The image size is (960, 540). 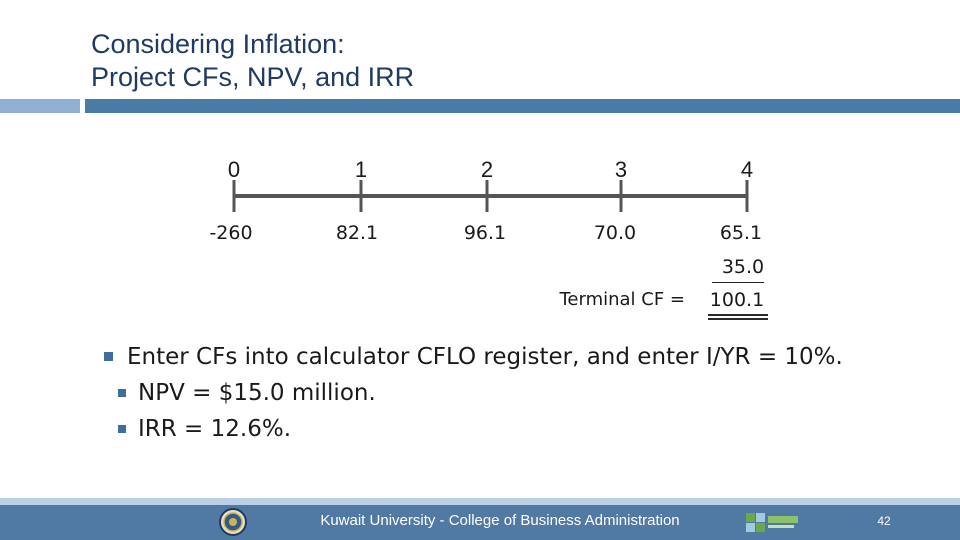 What do you see at coordinates (257, 393) in the screenshot?
I see `bullet-text-npv: NPV = $15.0 million.` at bounding box center [257, 393].